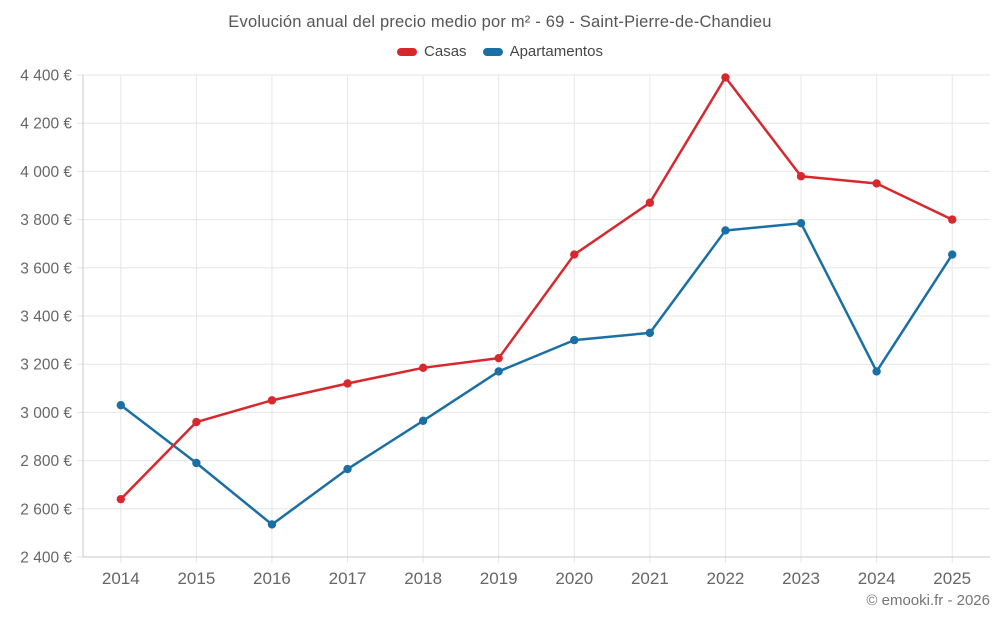 This screenshot has width=1000, height=625. I want to click on copyright-credit: © emooki.fr - 2026, so click(928, 600).